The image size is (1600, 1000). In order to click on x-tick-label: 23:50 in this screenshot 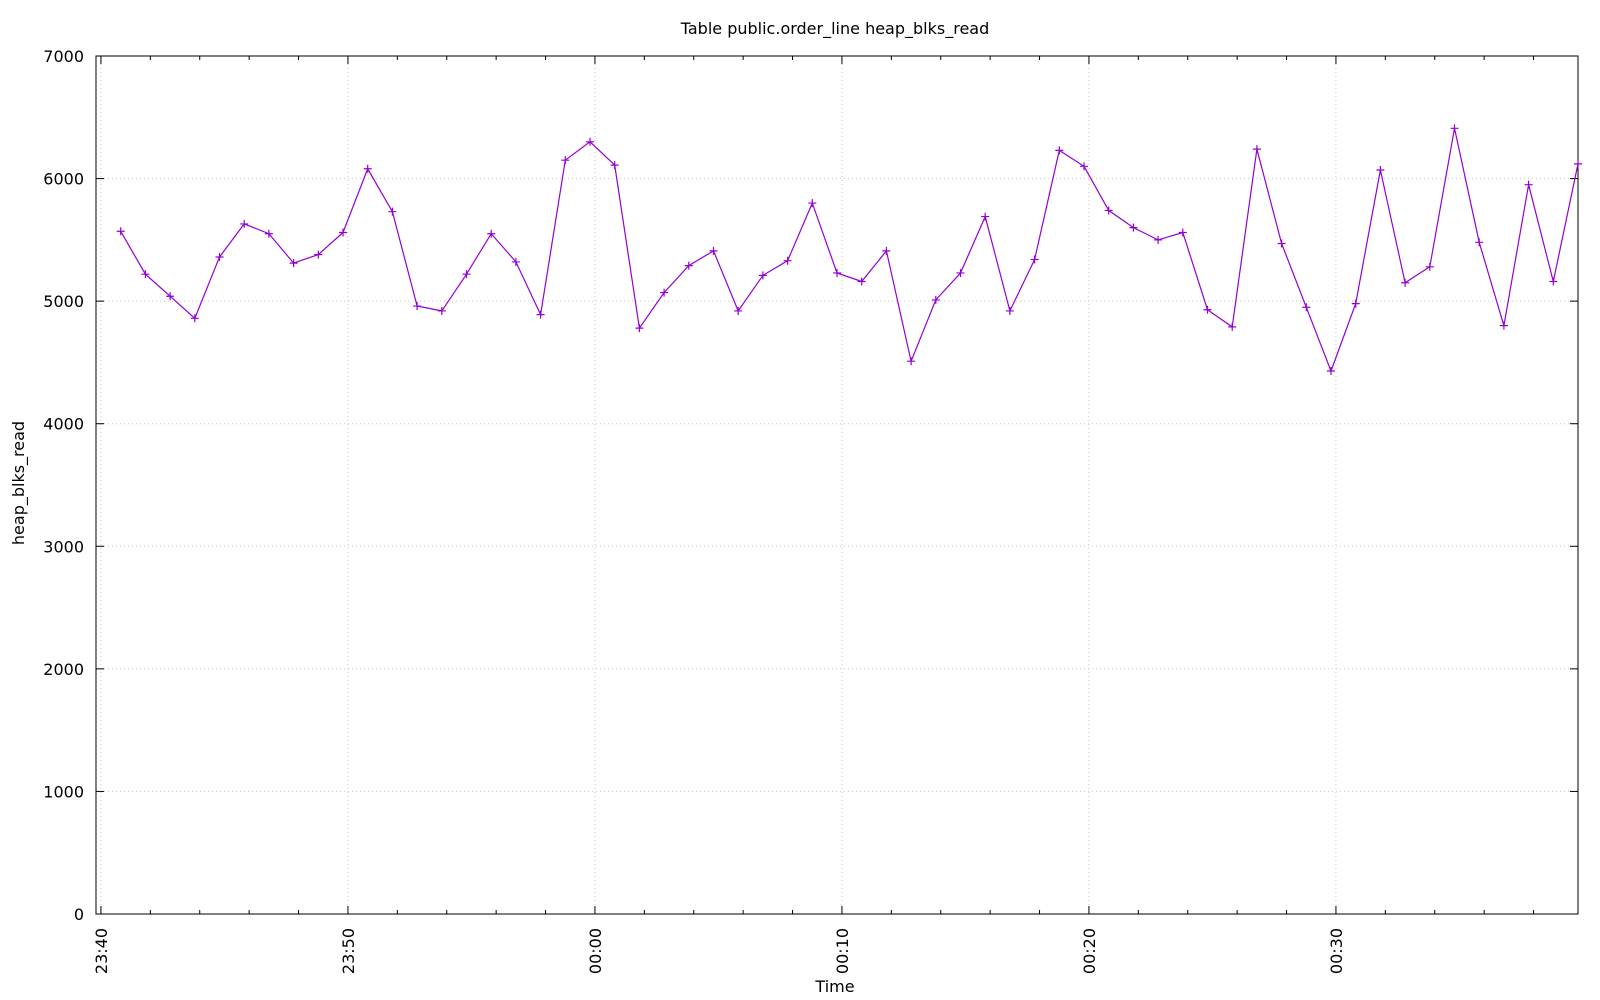, I will do `click(348, 951)`.